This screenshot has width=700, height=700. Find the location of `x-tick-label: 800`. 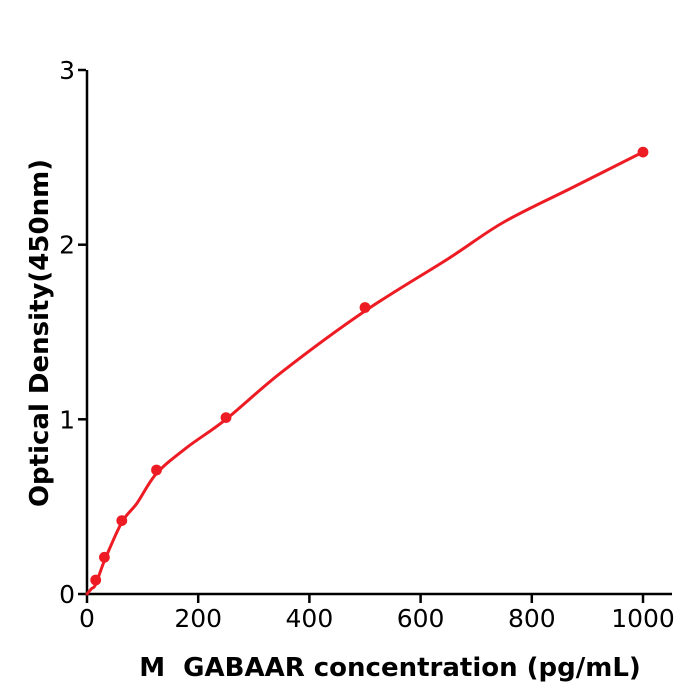

x-tick-label: 800 is located at coordinates (532, 618).